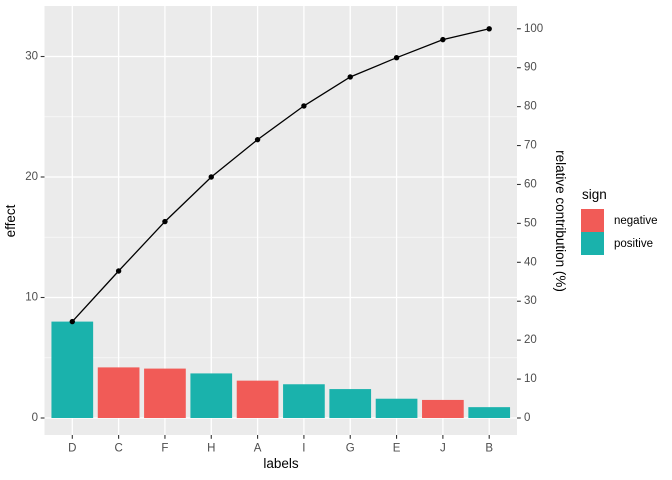 This screenshot has width=672, height=480. Describe the element at coordinates (165, 221) in the screenshot. I see `cumulative-point-F` at that location.